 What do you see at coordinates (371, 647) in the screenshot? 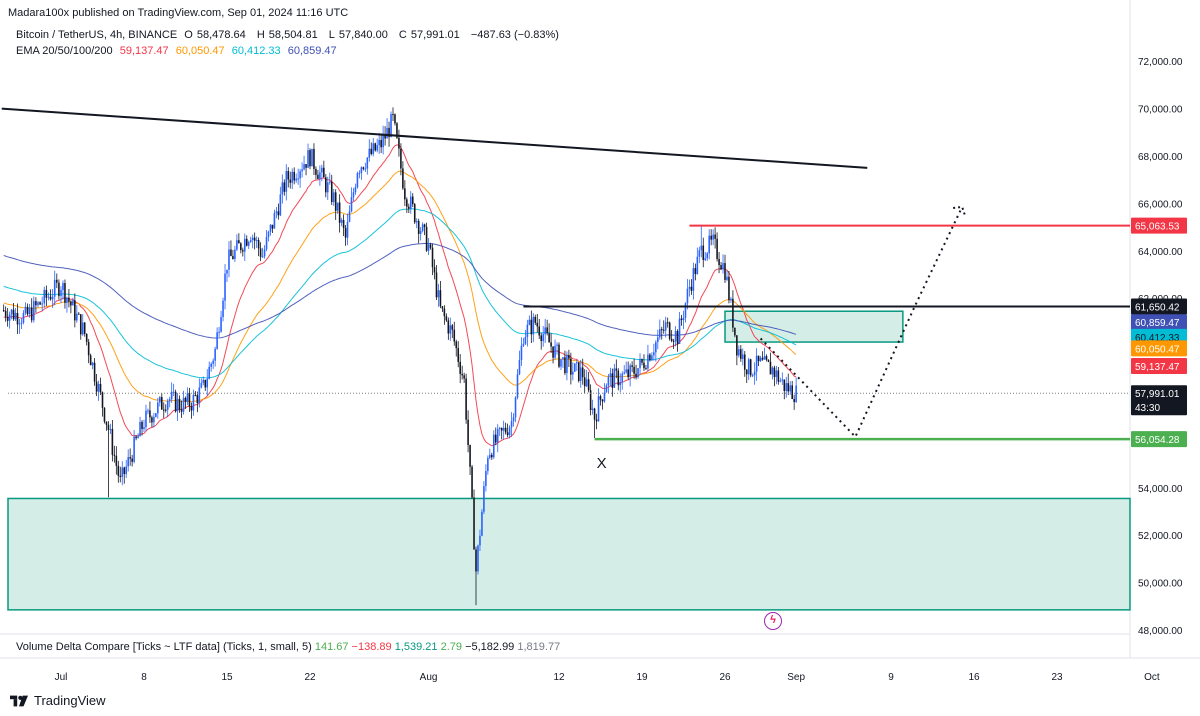
I see `vdelta-v2: −138.89` at bounding box center [371, 647].